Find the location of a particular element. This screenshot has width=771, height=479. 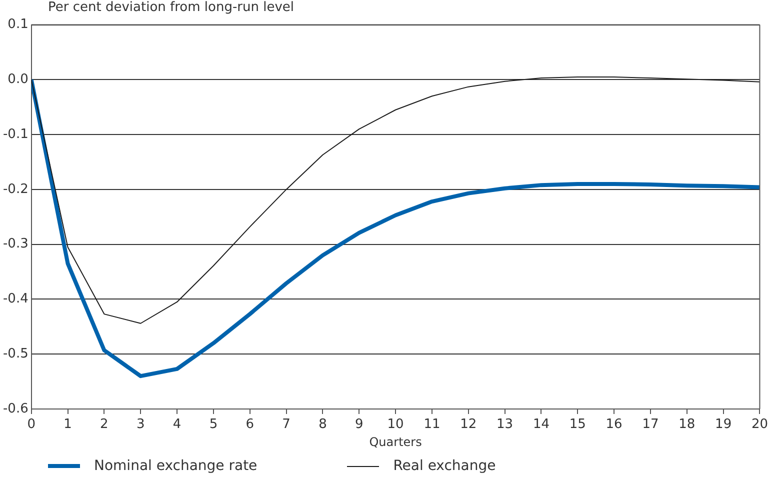

x-tick-label: 7 is located at coordinates (286, 424).